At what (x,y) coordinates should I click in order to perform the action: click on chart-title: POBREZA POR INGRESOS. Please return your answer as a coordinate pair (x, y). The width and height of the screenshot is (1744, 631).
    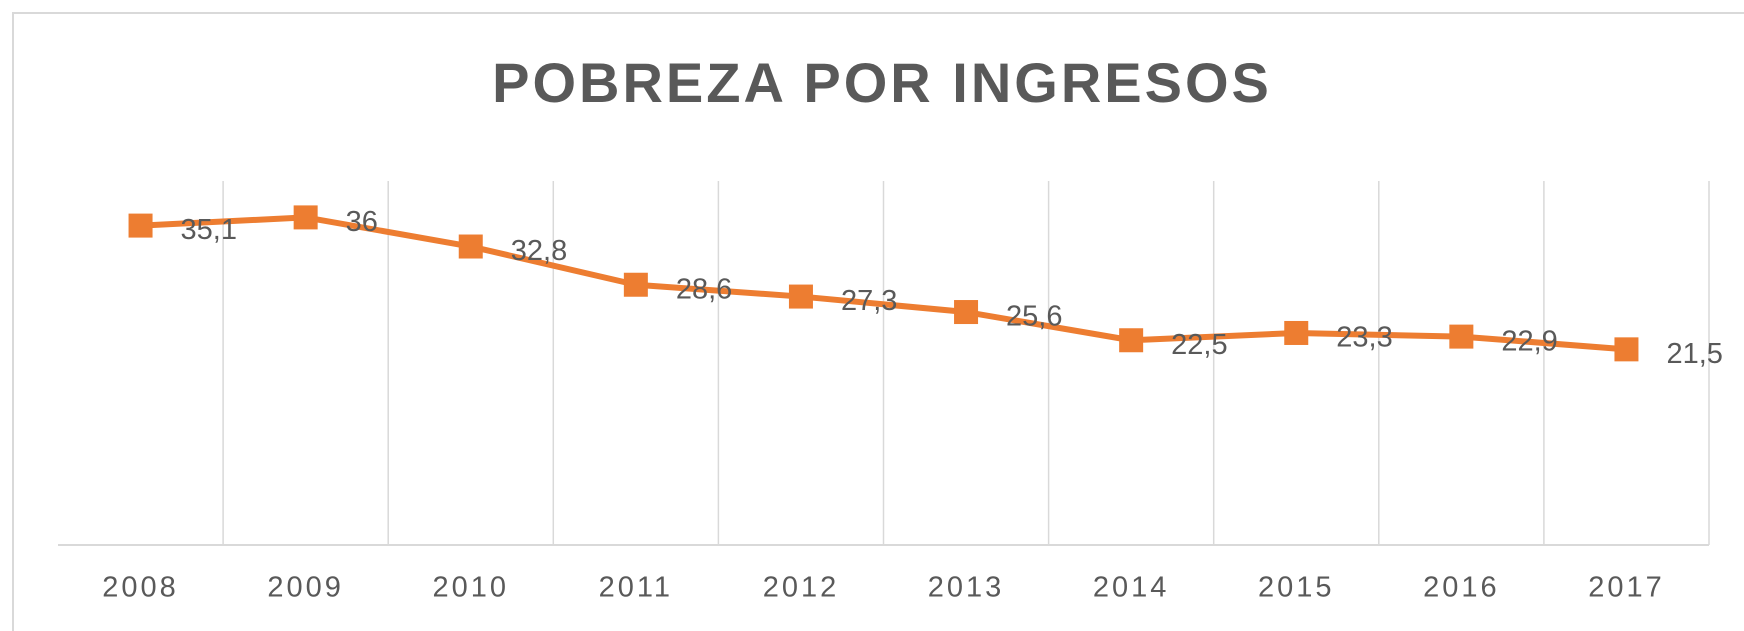
    Looking at the image, I should click on (882, 82).